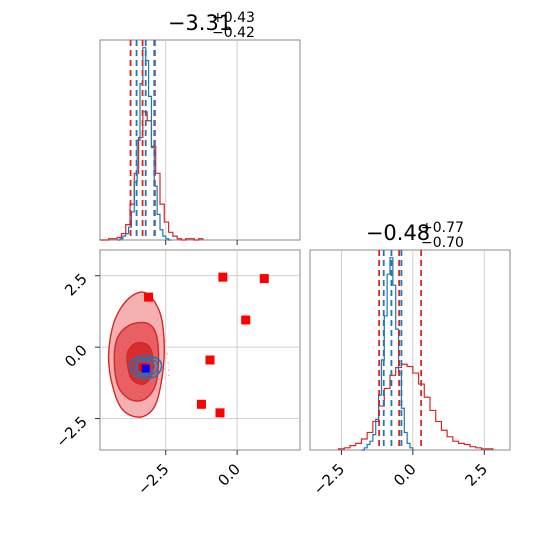  Describe the element at coordinates (76, 356) in the screenshot. I see `bl-ytick-label: 0.0` at that location.